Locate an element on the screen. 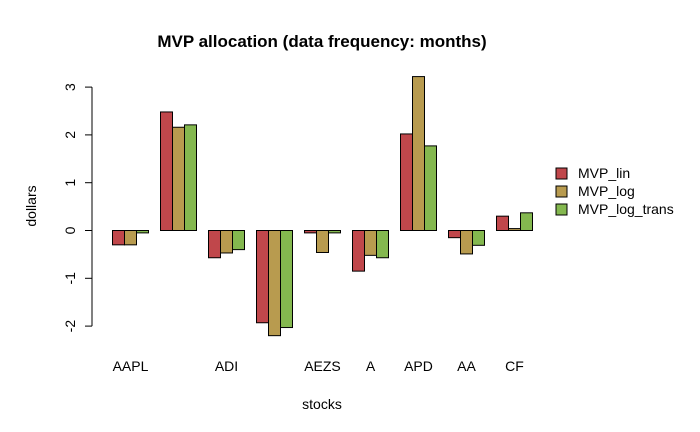 Image resolution: width=700 pixels, height=432 pixels. x-tick-label: AA is located at coordinates (466, 366).